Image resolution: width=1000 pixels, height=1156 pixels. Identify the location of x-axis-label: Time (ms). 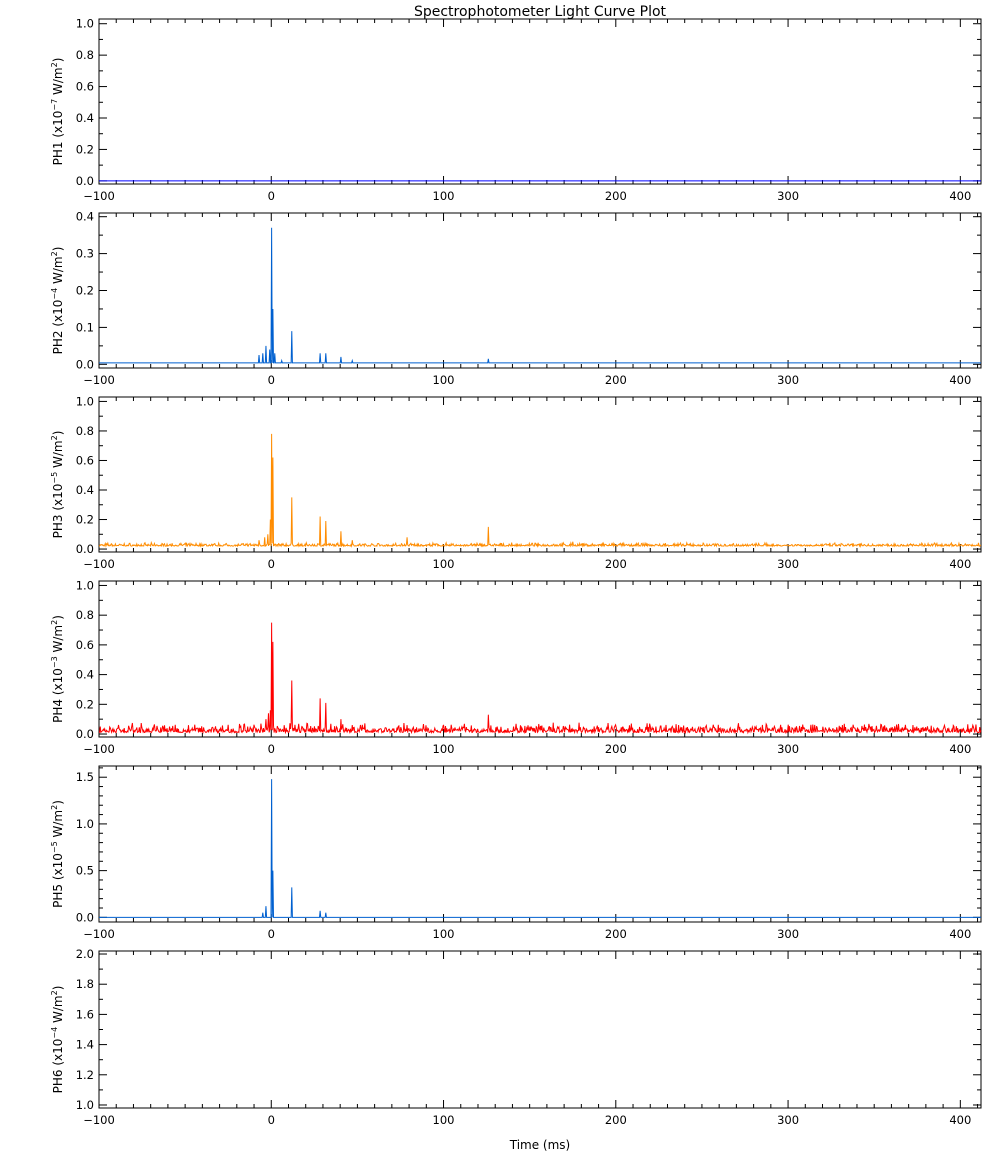
(540, 1145).